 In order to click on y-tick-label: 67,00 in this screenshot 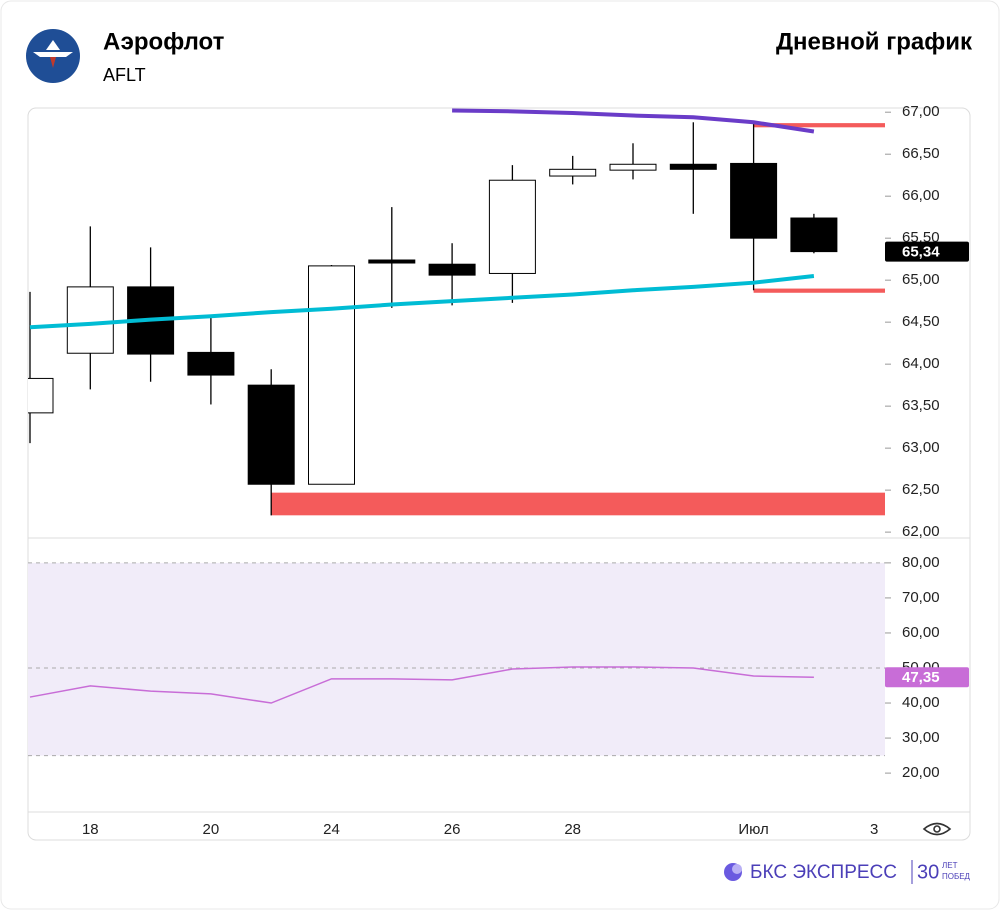, I will do `click(921, 111)`.